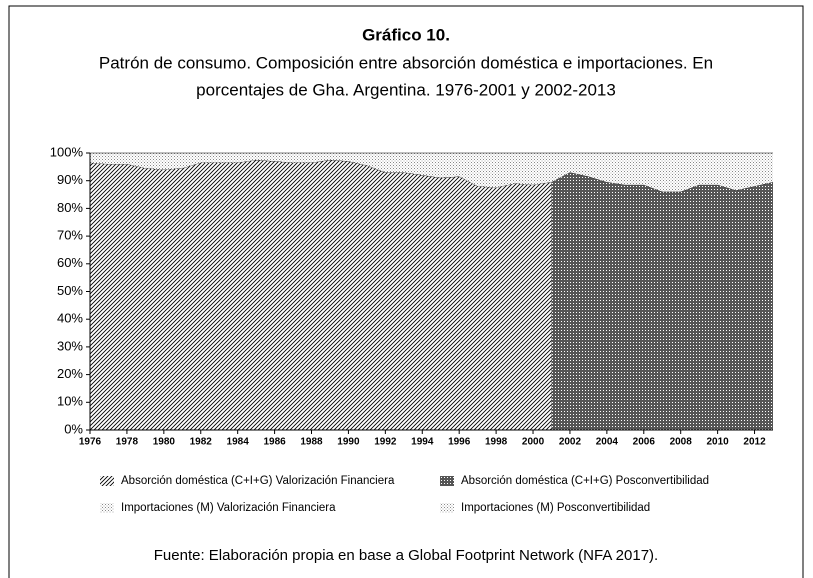 The height and width of the screenshot is (578, 813). Describe the element at coordinates (555, 508) in the screenshot. I see `legend-label: Importaciones (M) Posconvertibilidad` at that location.